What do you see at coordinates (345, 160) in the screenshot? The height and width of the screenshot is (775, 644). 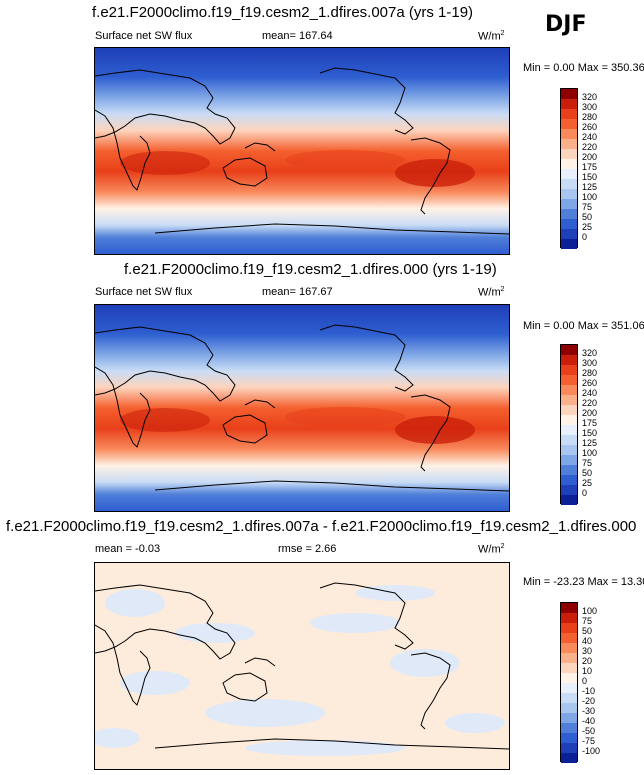 I see `panel-1-pacific-patch` at bounding box center [345, 160].